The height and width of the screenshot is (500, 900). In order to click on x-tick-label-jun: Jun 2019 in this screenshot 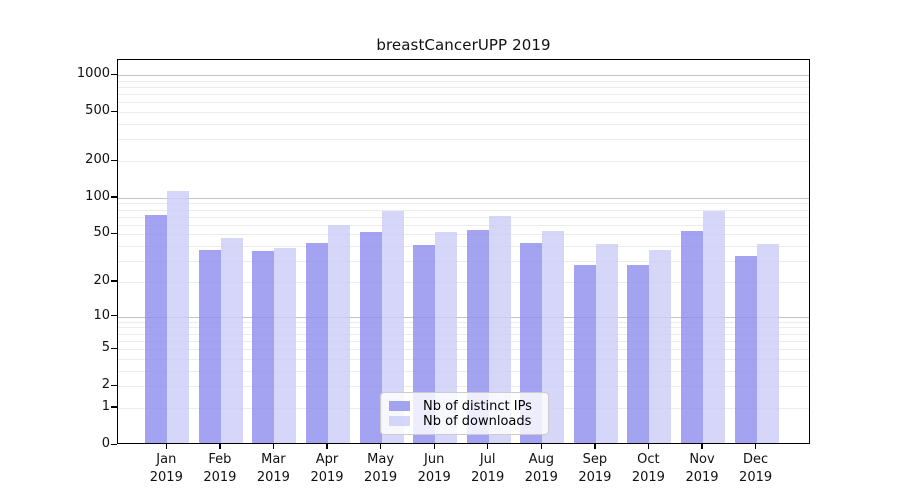, I will do `click(434, 468)`.